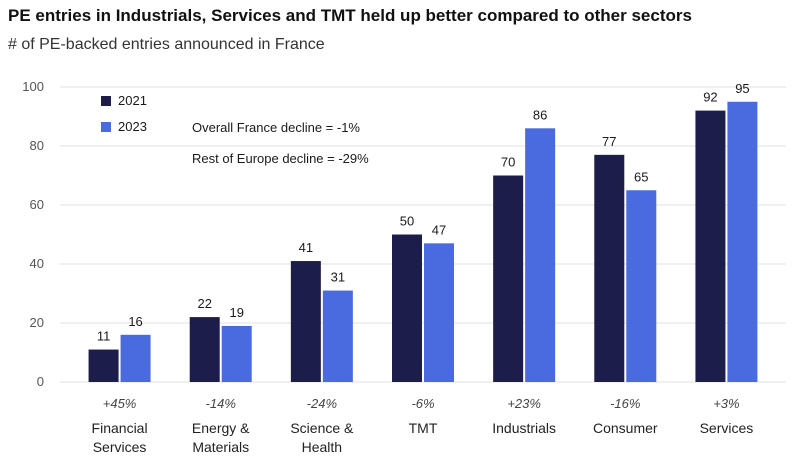  I want to click on y-tick-label: 80, so click(37, 145).